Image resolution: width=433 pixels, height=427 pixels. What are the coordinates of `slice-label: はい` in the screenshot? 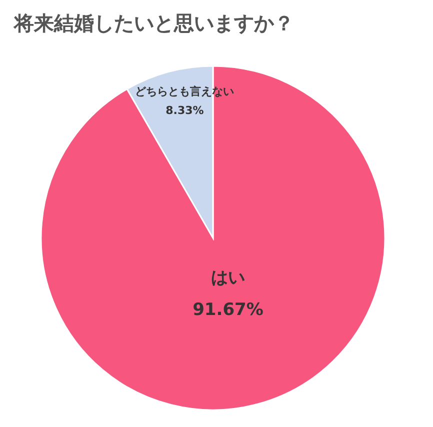 It's located at (228, 278).